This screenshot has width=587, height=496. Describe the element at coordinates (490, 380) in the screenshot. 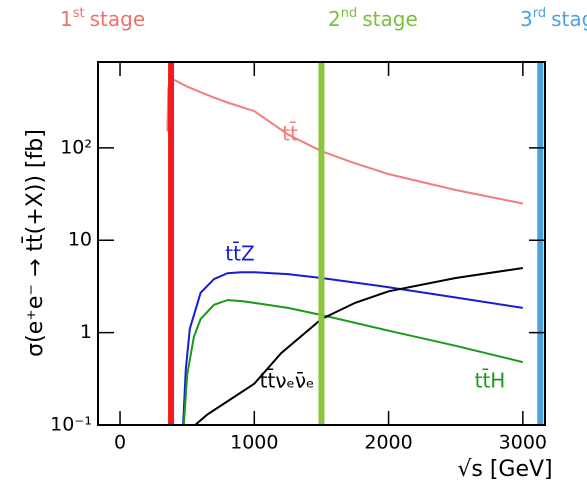

I see `series-name: tt̄H` at that location.